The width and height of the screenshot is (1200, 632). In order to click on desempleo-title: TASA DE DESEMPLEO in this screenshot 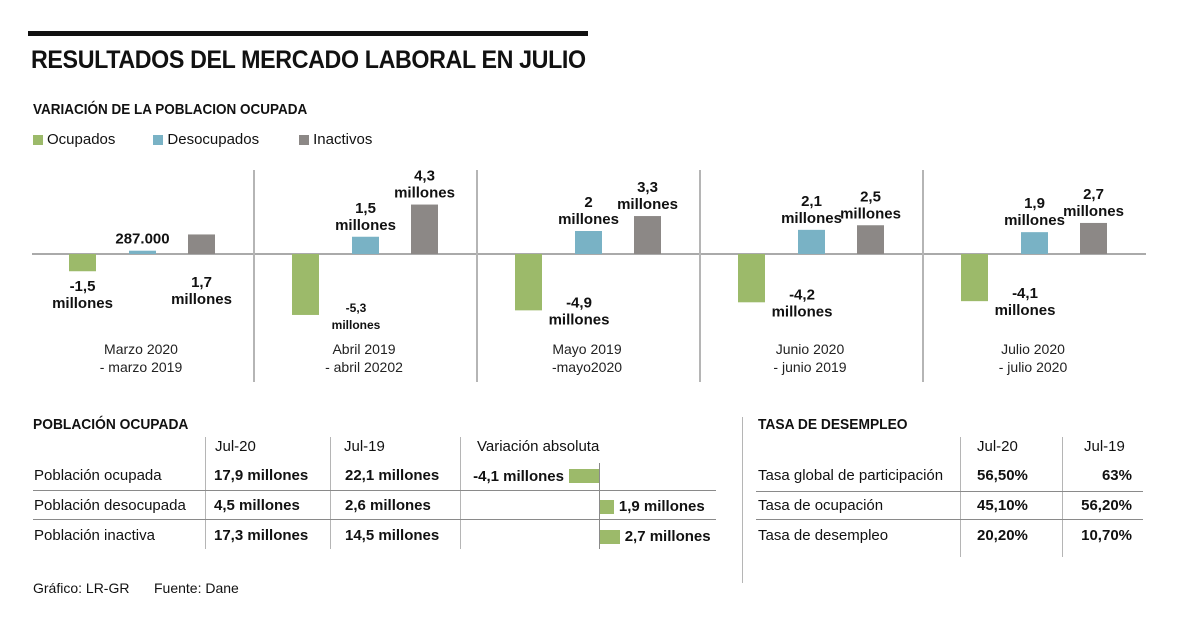, I will do `click(833, 424)`.